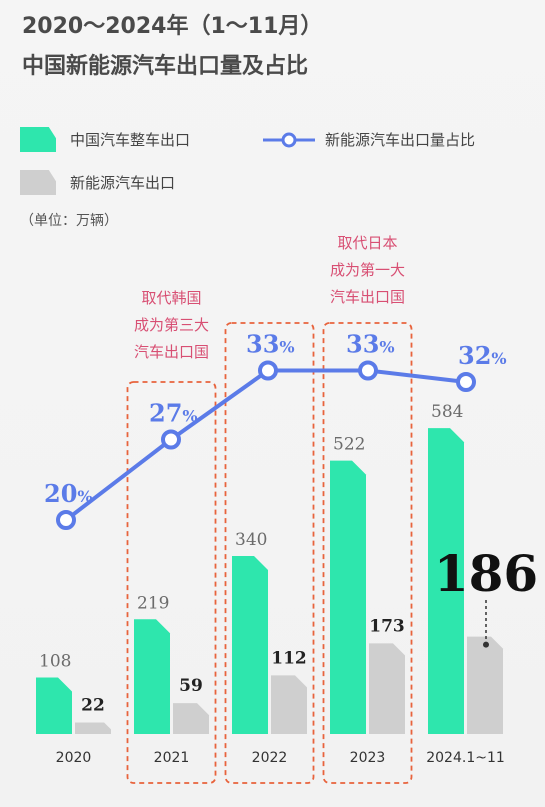 This screenshot has width=545, height=807. Describe the element at coordinates (486, 573) in the screenshot. I see `highlight-value: 186` at that location.